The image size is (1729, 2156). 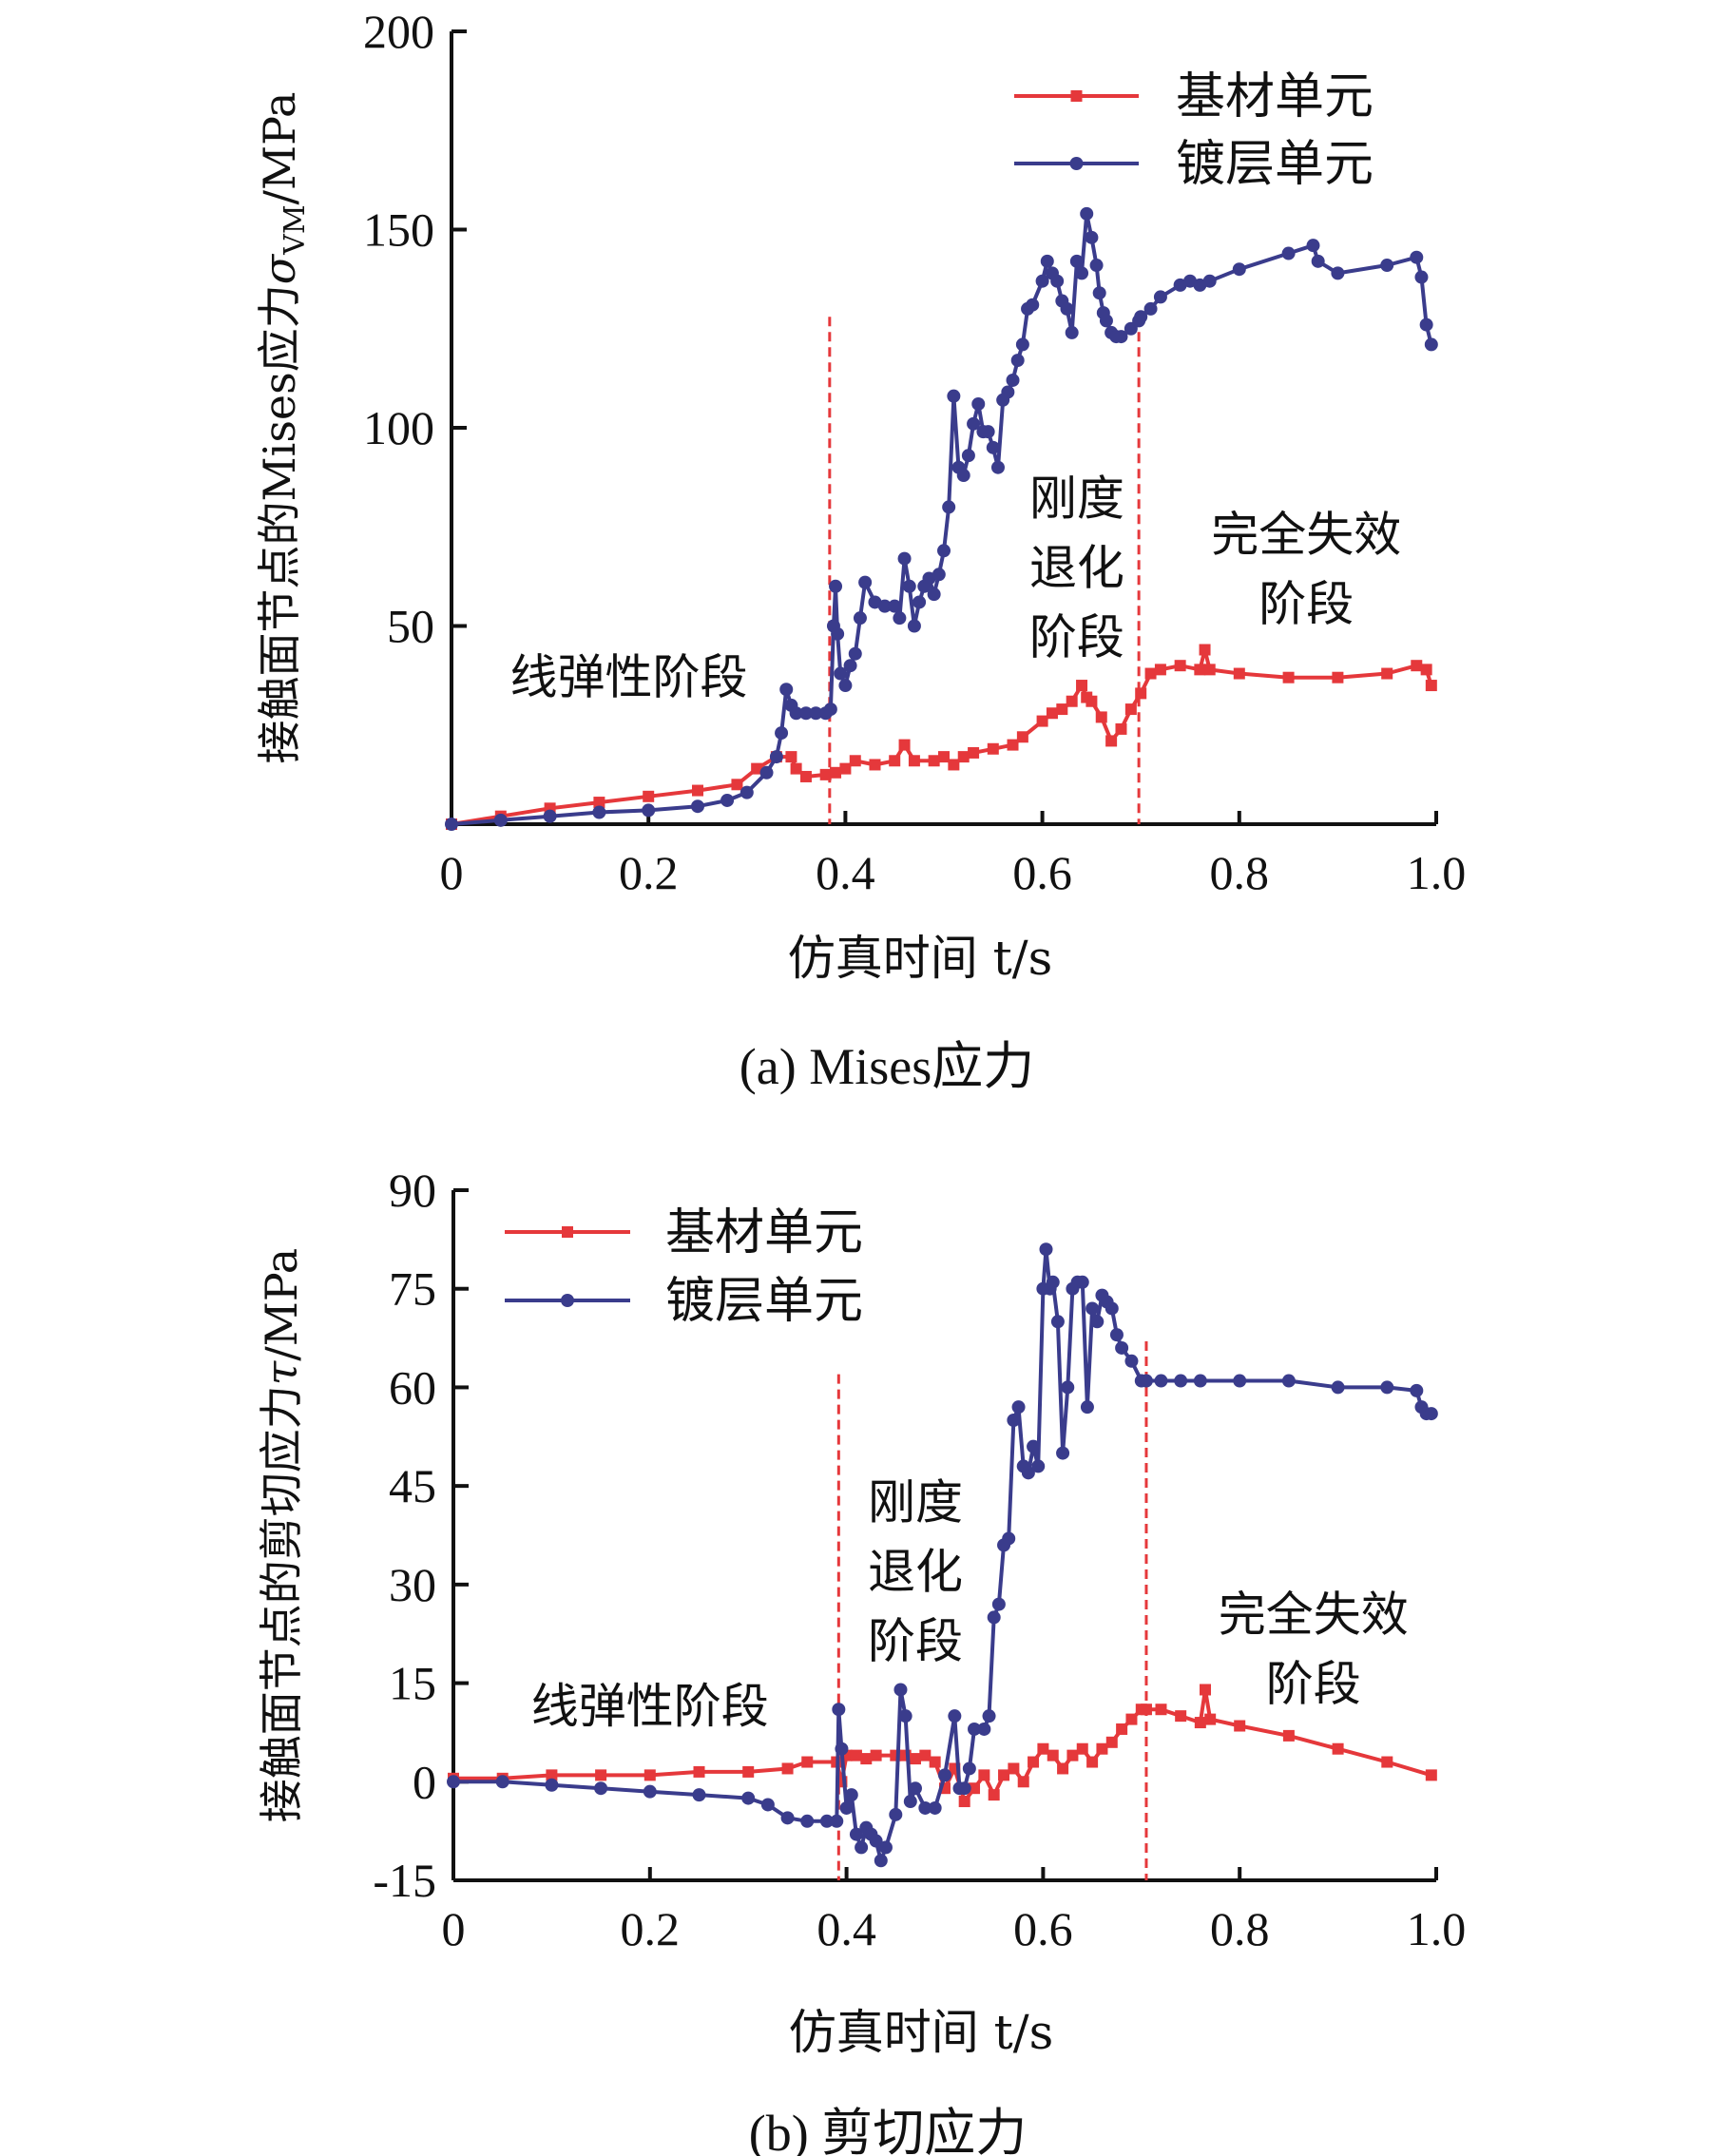 I want to click on panel-caption: (b) 剪切应力, so click(x=888, y=2130).